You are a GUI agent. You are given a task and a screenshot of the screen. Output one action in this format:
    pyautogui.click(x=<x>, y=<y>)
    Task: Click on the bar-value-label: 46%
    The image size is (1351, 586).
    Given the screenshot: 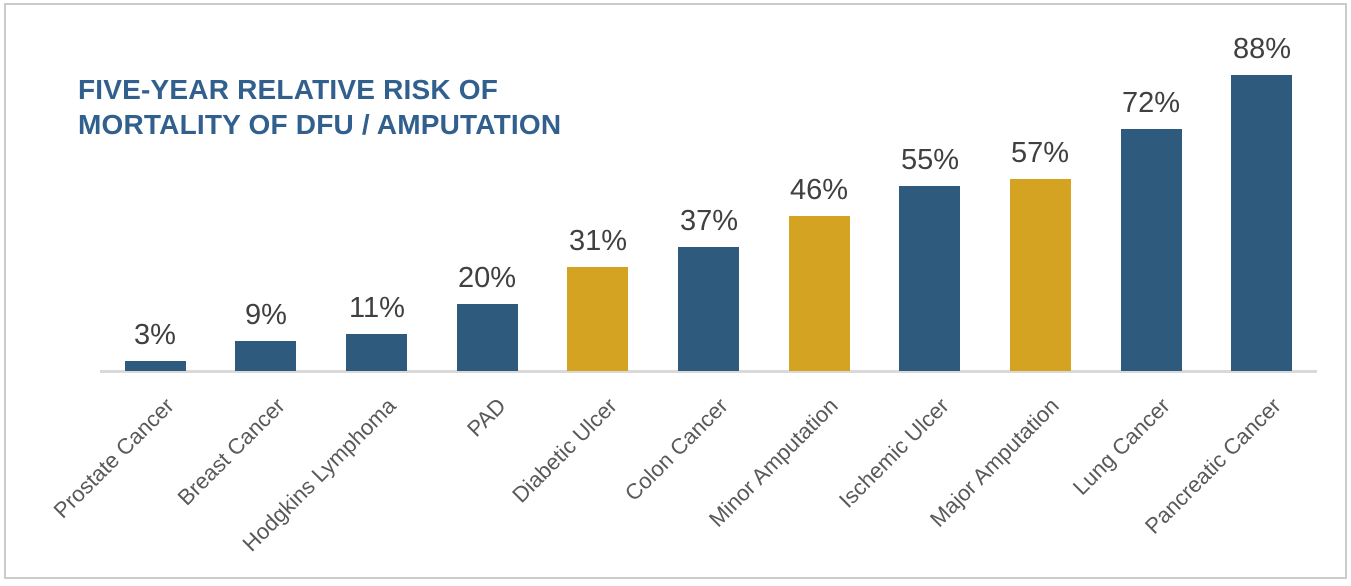 What is the action you would take?
    pyautogui.click(x=819, y=190)
    